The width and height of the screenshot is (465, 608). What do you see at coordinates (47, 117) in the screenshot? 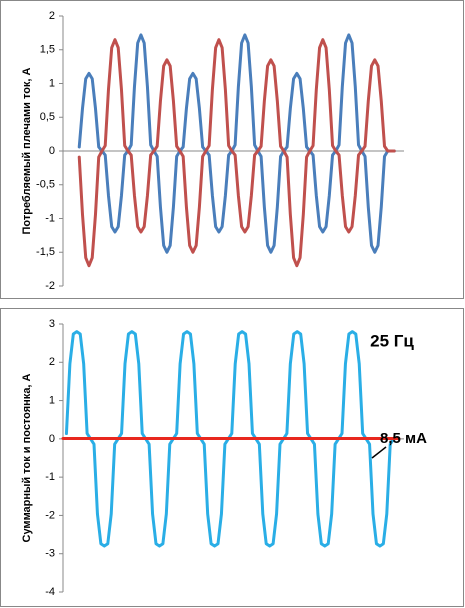
I see `y-tick-label: 0,5` at bounding box center [47, 117].